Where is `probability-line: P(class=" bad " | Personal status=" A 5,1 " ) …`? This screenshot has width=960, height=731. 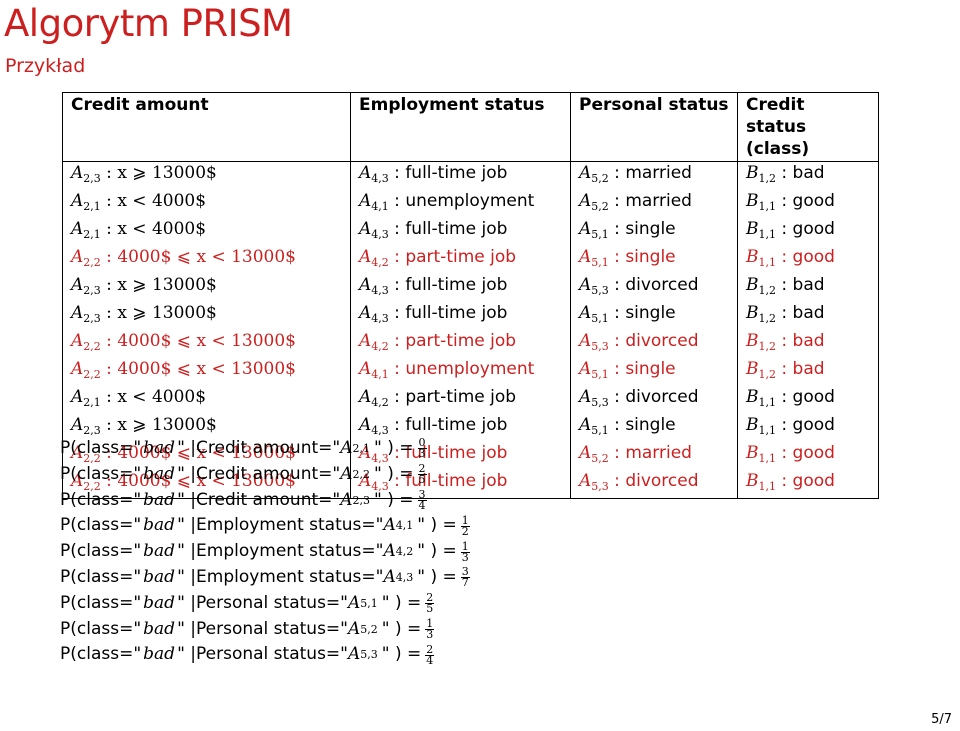 probability-line: P(class=" bad " | Personal status=" A 5,1 " ) … is located at coordinates (265, 604).